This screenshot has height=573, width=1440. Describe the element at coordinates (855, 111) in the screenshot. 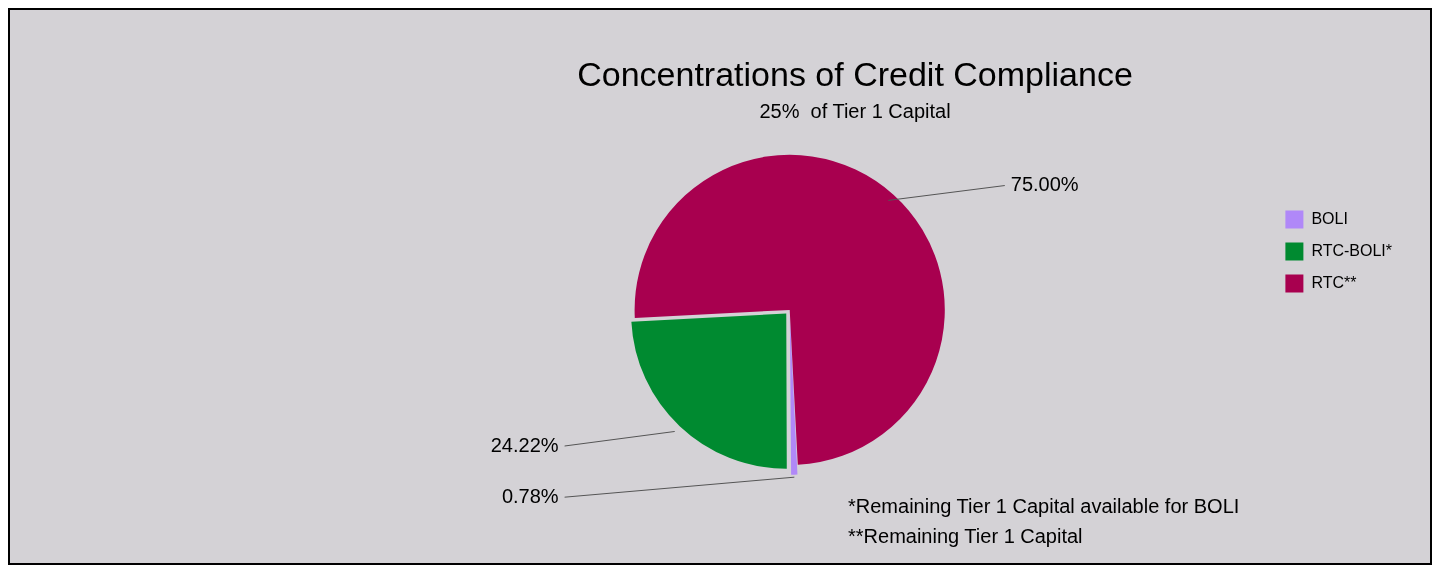

I see `chart-subtitle: 25% of Tier 1 Capital` at that location.